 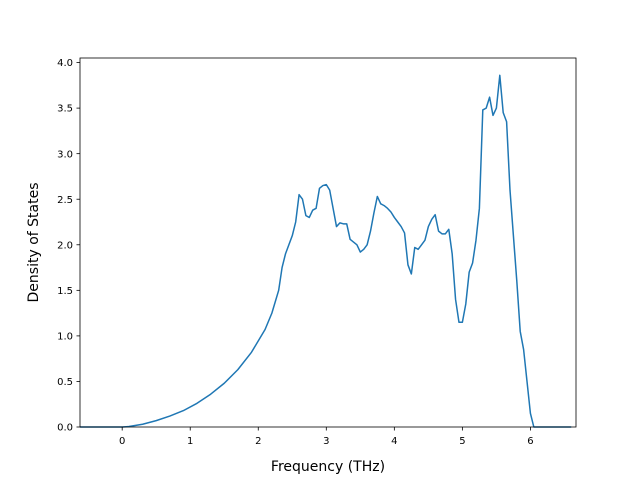 What do you see at coordinates (34, 243) in the screenshot?
I see `y-axis-title: Density of States` at bounding box center [34, 243].